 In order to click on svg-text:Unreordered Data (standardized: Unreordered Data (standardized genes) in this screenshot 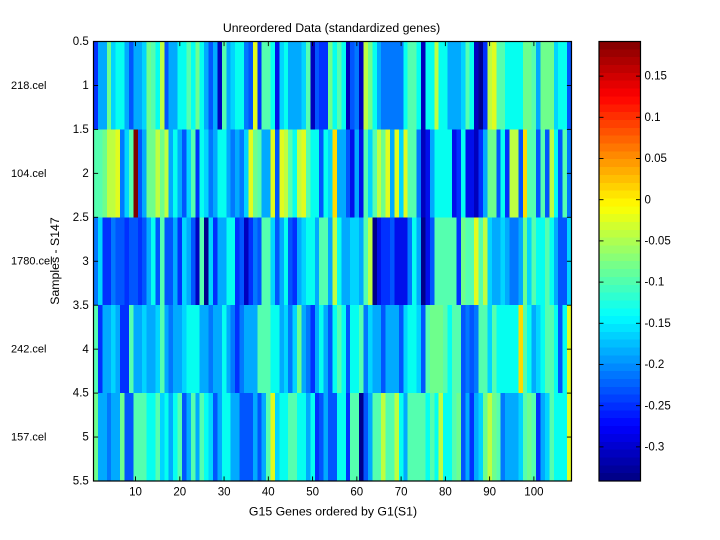, I will do `click(331, 28)`.